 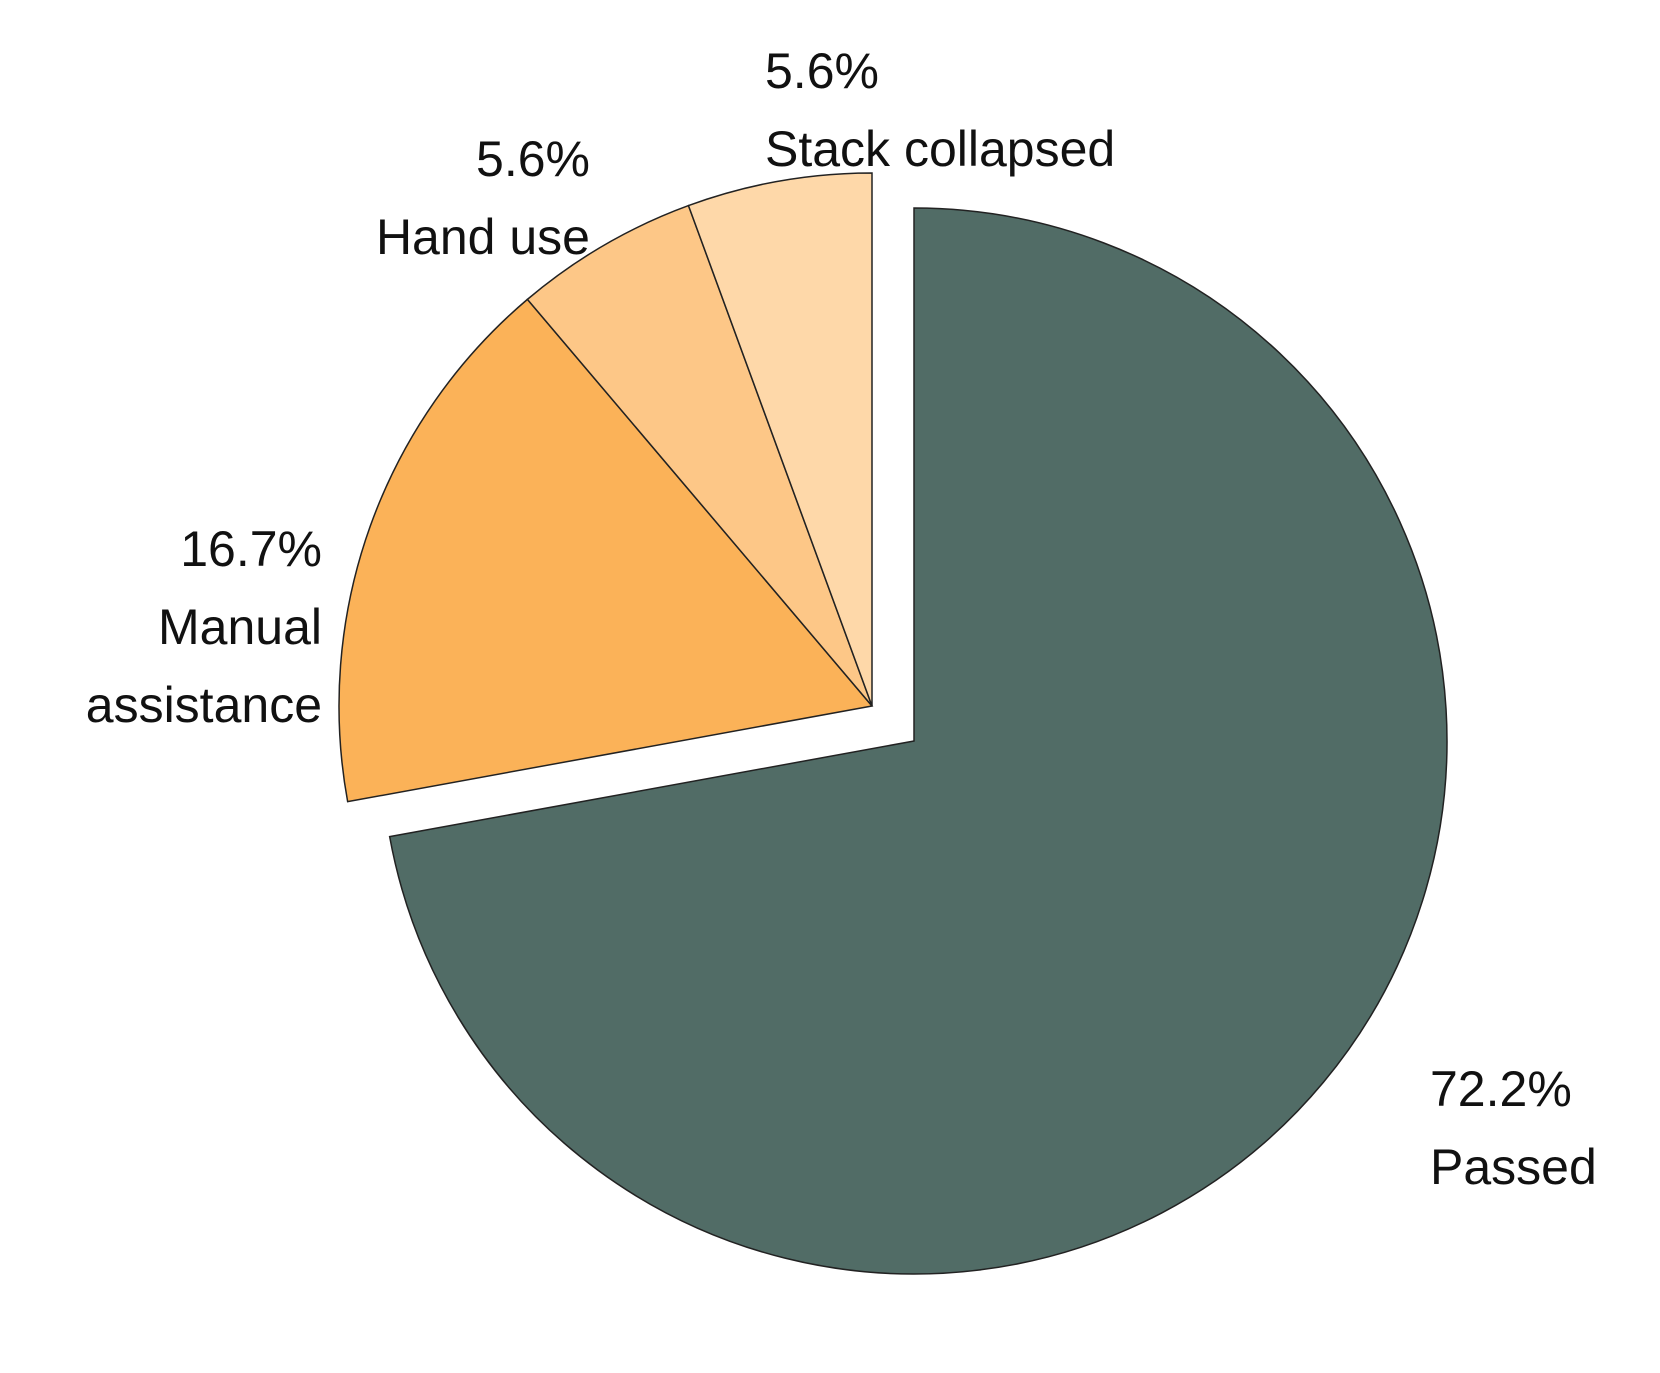 What do you see at coordinates (445, 198) in the screenshot?
I see `slice-label: 5.6% Hand use` at bounding box center [445, 198].